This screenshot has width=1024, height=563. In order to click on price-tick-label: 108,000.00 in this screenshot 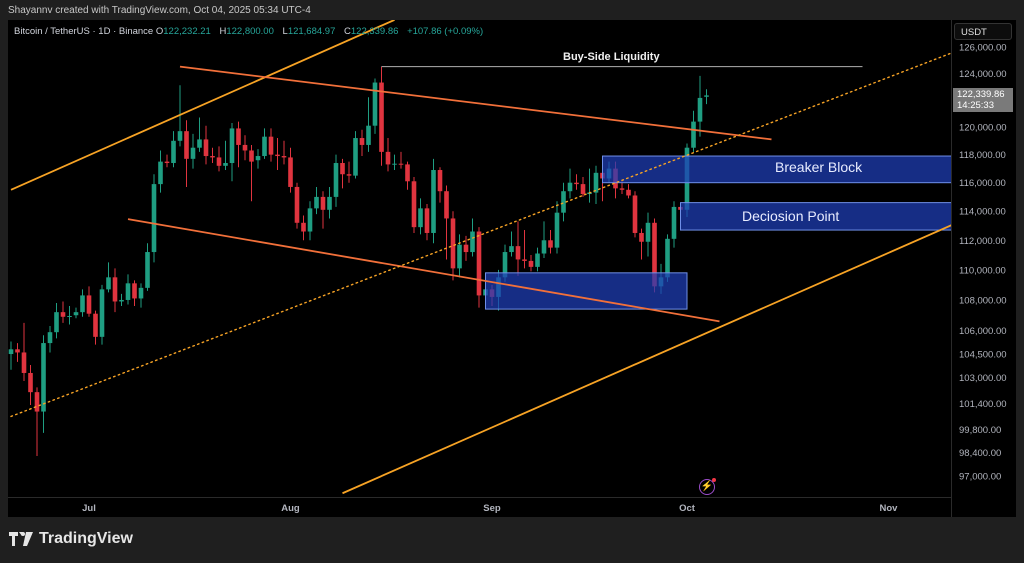, I will do `click(983, 300)`.